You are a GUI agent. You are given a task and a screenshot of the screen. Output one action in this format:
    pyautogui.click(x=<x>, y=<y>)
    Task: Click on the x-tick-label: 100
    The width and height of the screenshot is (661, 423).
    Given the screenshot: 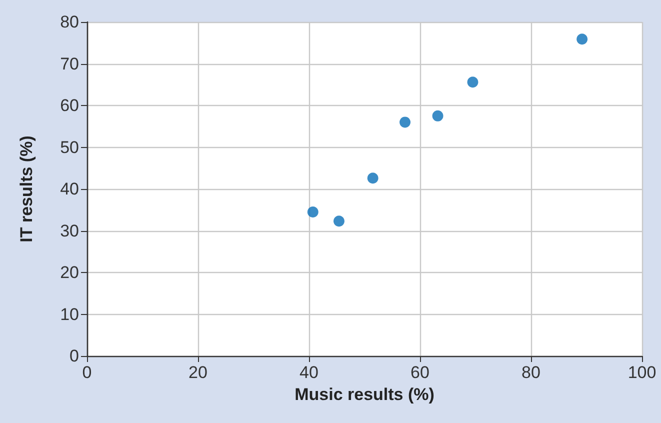 What is the action you would take?
    pyautogui.click(x=642, y=372)
    